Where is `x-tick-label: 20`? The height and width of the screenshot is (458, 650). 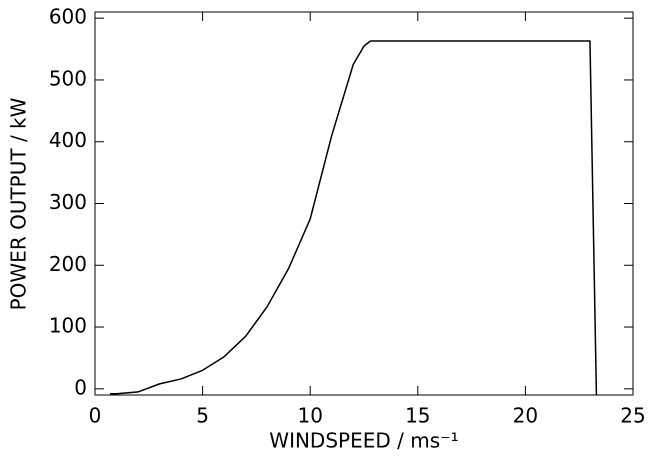 x-tick-label: 20 is located at coordinates (525, 416).